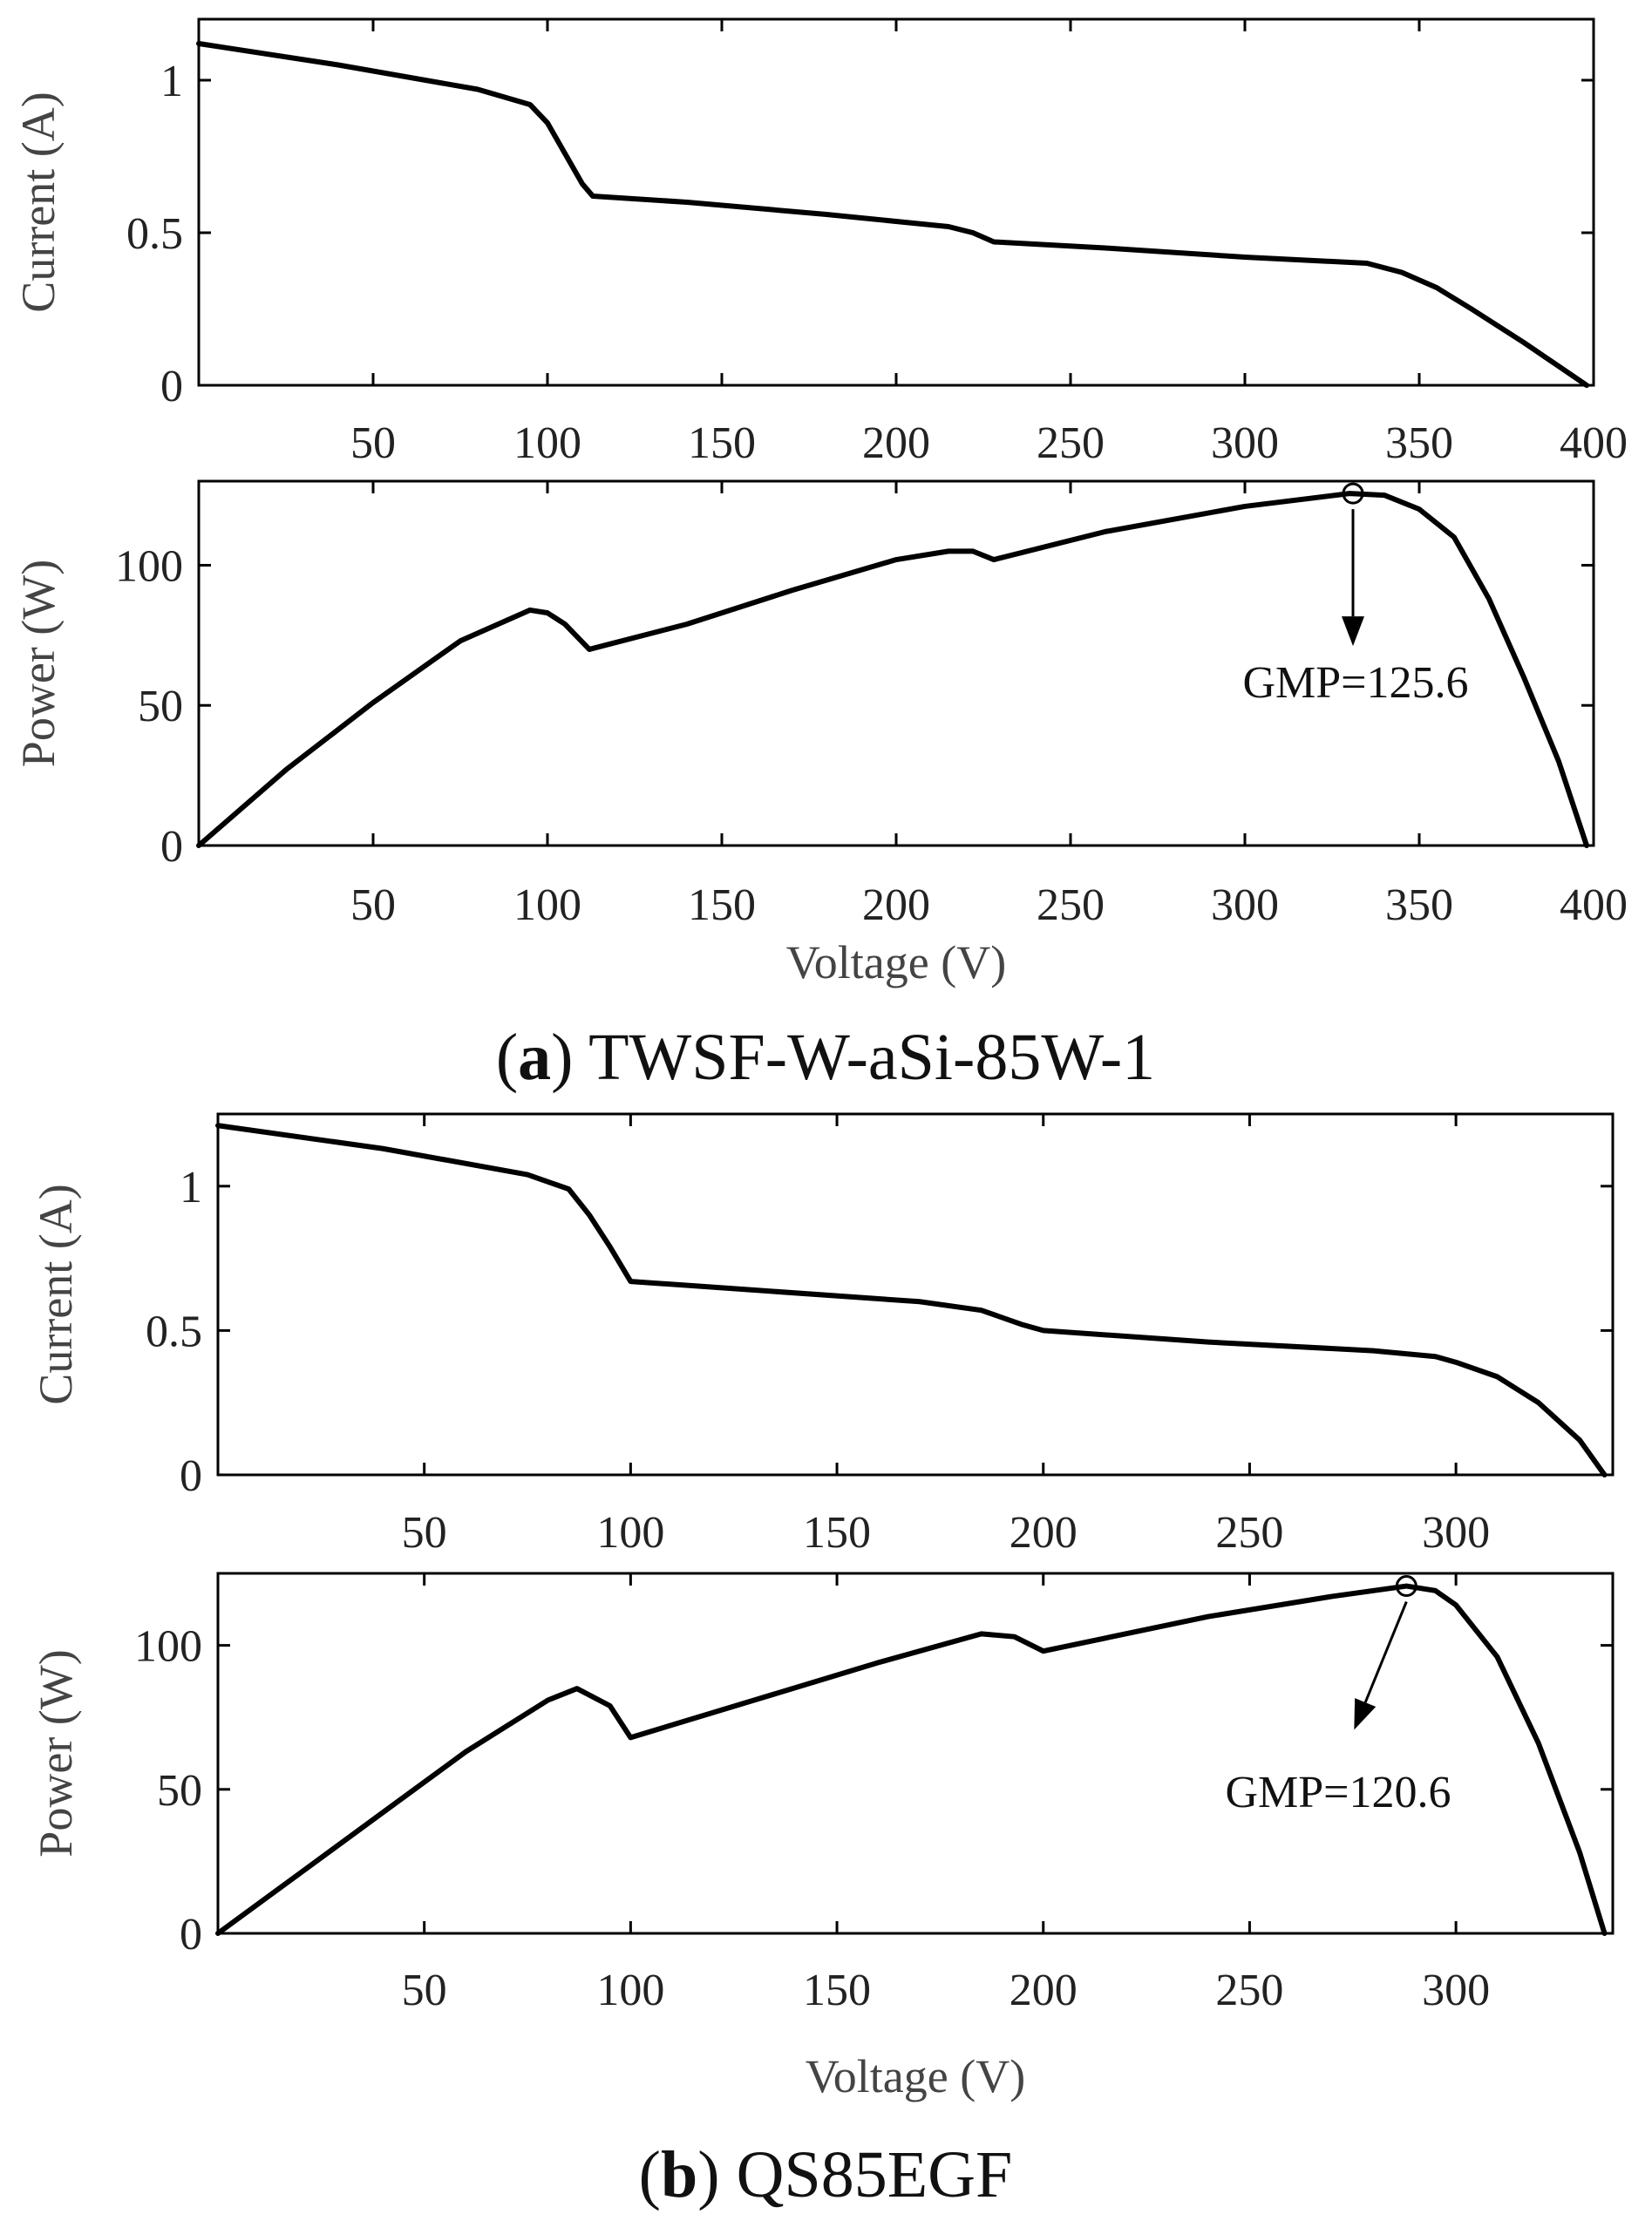 The width and height of the screenshot is (1652, 2221). I want to click on caption-a-letter: a, so click(534, 1057).